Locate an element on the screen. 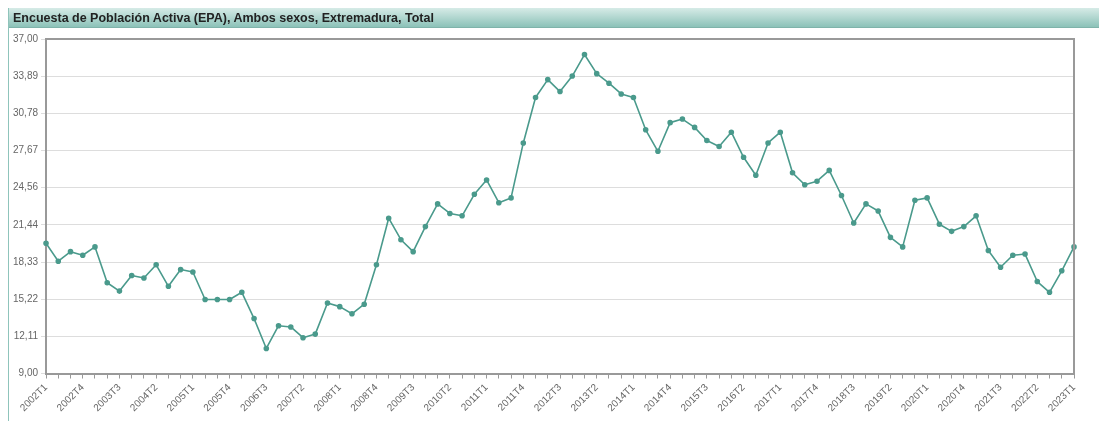  y-tick-label: 27,67 is located at coordinates (25, 150).